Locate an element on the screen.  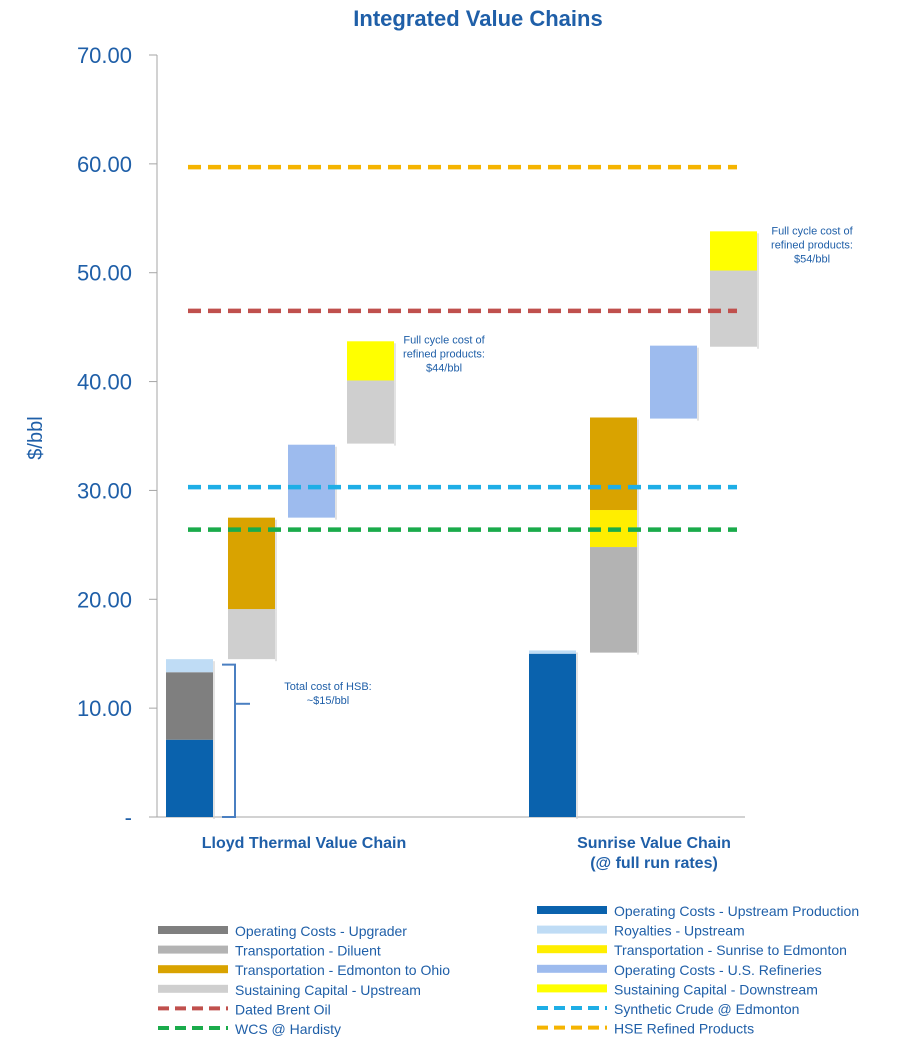
total-cost-bracket is located at coordinates (229, 740).